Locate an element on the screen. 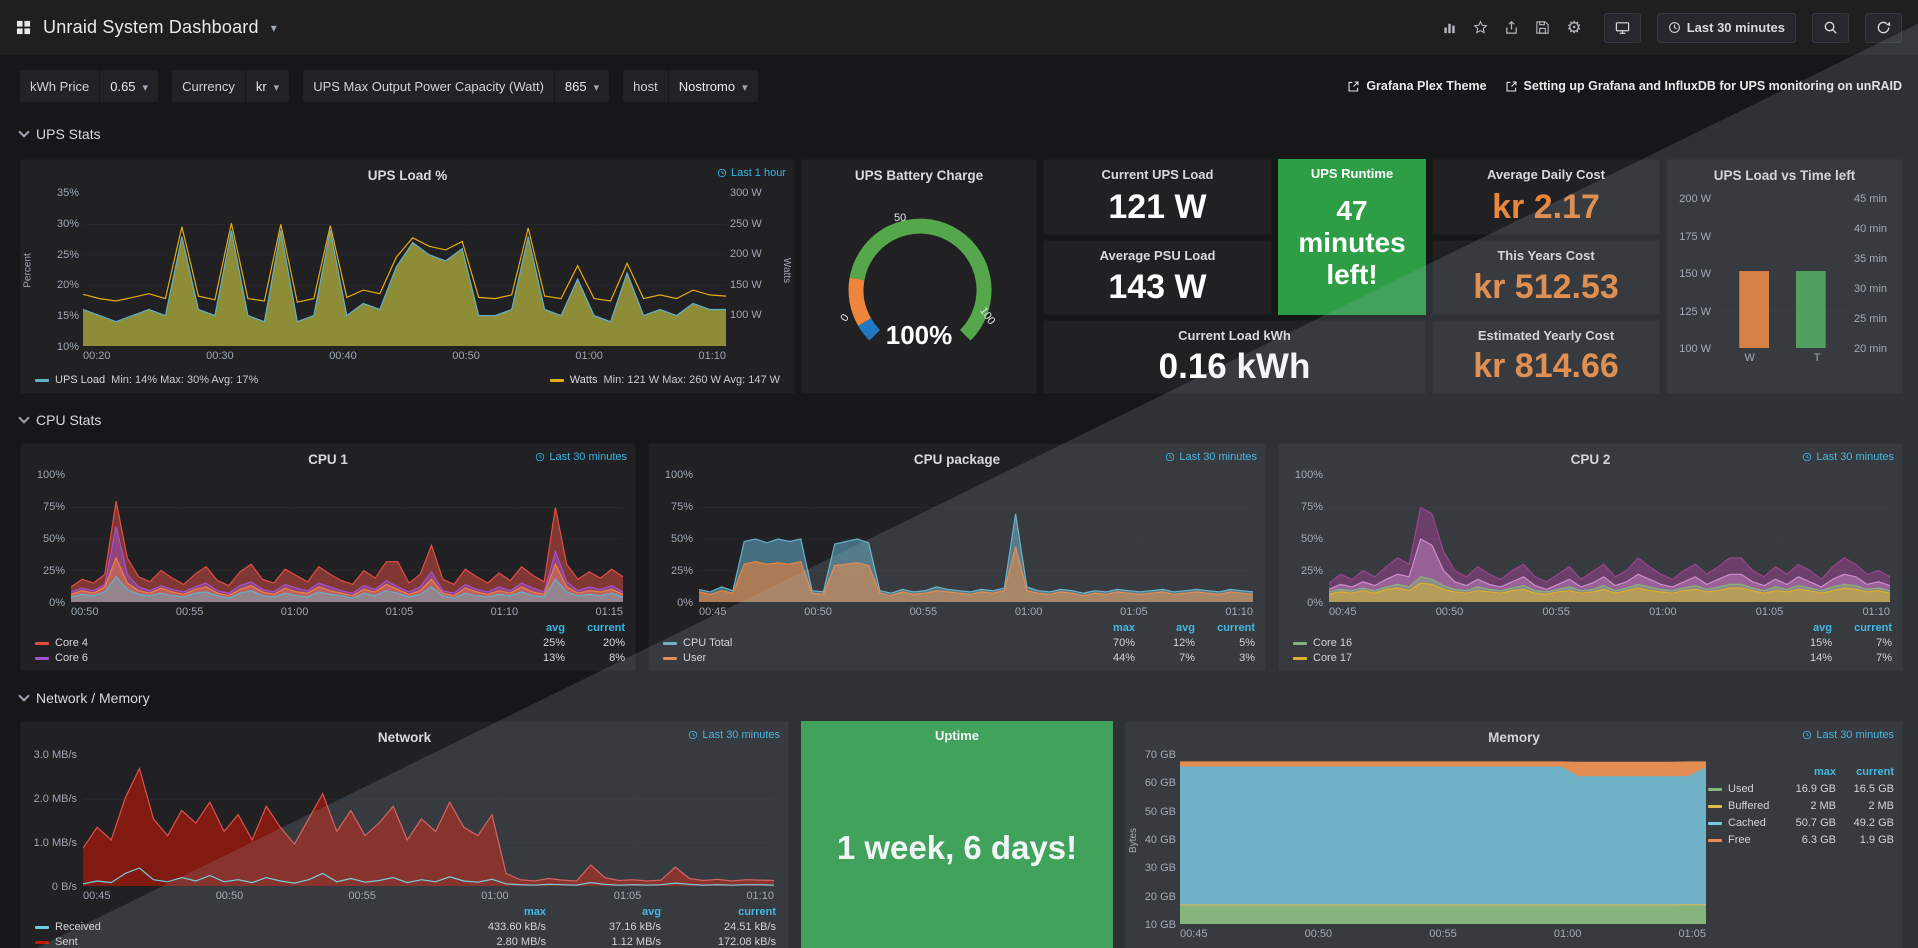 This screenshot has width=1918, height=948. variable-value-dropdown: 0.65 is located at coordinates (129, 86).